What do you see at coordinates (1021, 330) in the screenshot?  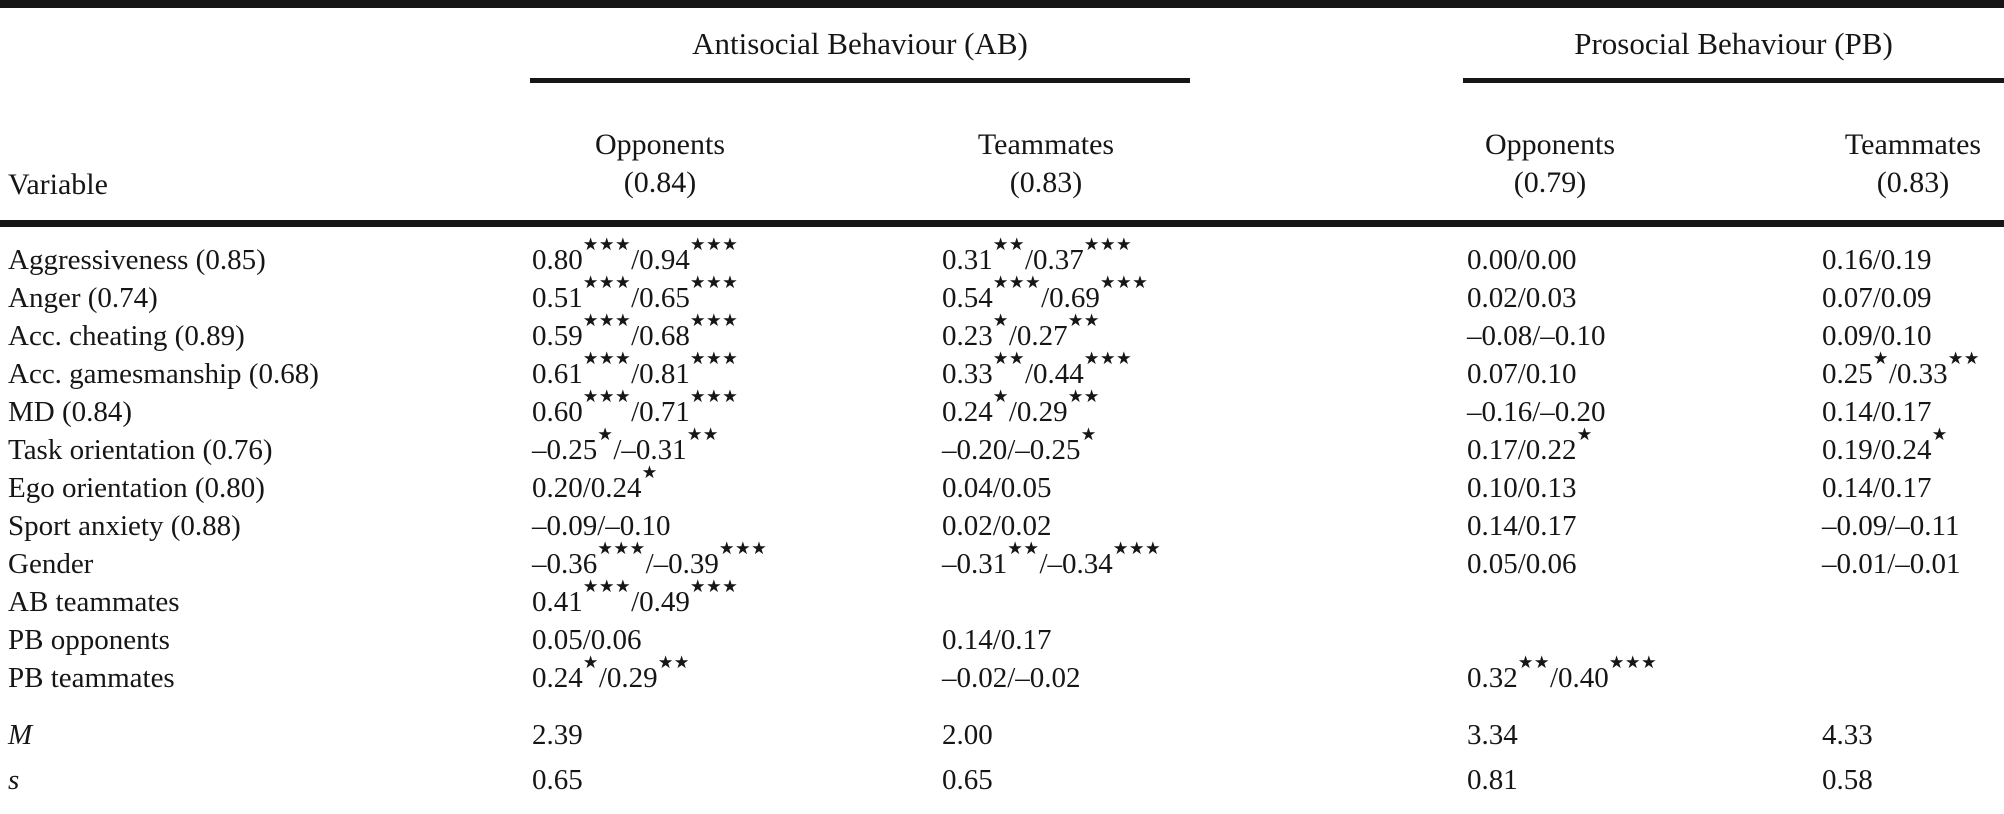 I see `correlation-cell: 0.23★/0.27★★` at bounding box center [1021, 330].